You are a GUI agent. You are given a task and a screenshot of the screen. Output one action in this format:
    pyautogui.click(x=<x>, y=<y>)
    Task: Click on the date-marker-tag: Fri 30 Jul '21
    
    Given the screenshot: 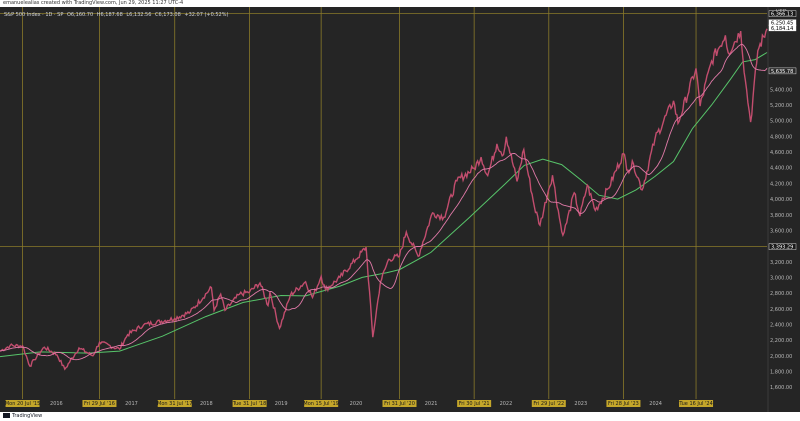 What is the action you would take?
    pyautogui.click(x=474, y=403)
    